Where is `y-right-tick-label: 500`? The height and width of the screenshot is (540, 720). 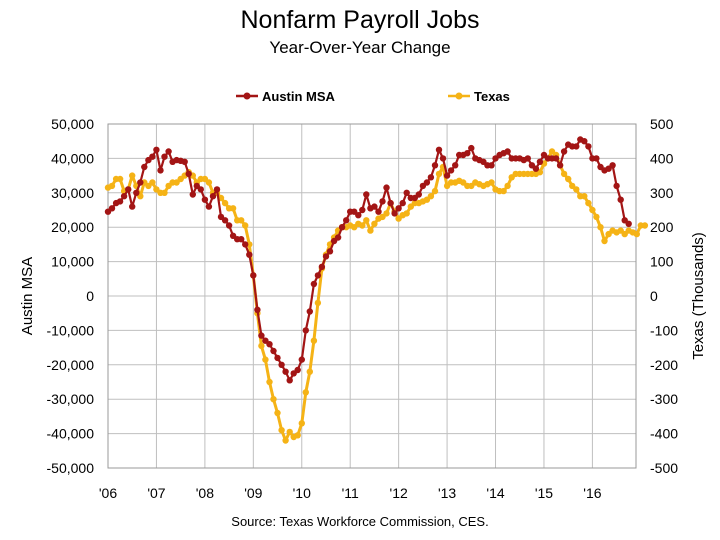 y-right-tick-label: 500 is located at coordinates (662, 124).